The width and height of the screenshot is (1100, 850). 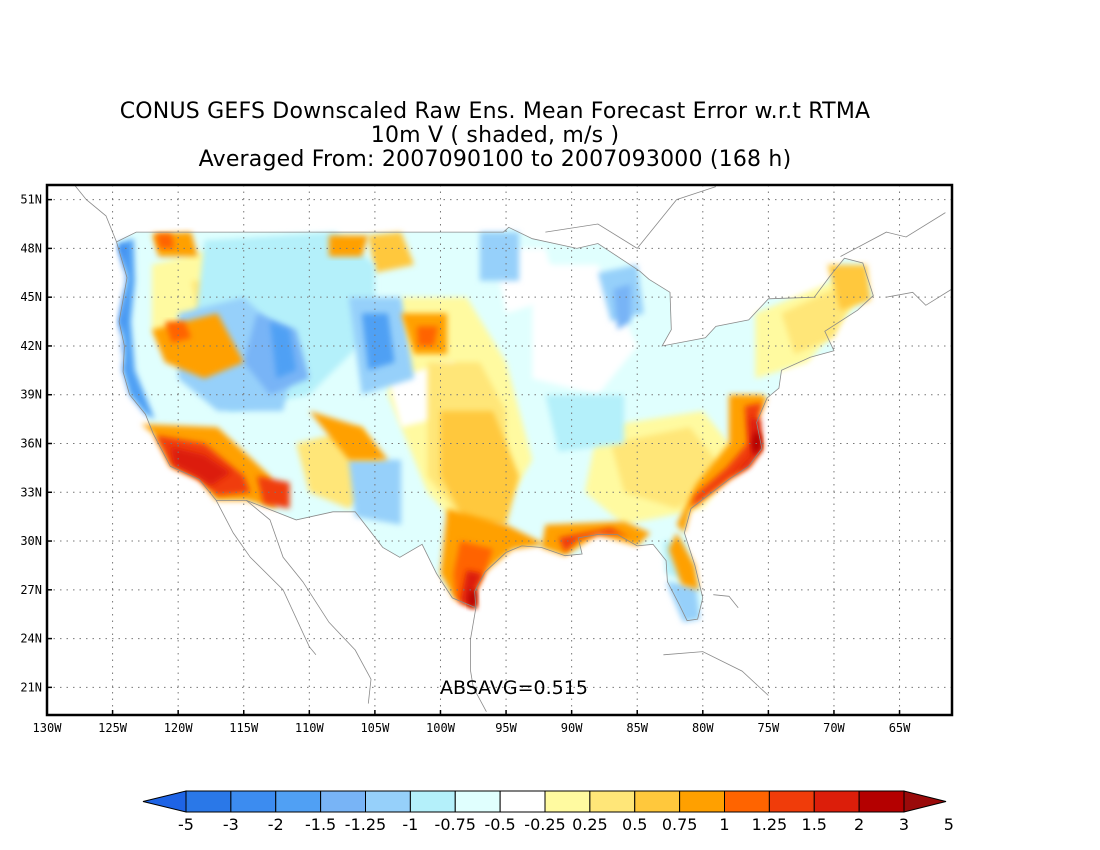 What do you see at coordinates (276, 824) in the screenshot?
I see `colorbar-label: -2` at bounding box center [276, 824].